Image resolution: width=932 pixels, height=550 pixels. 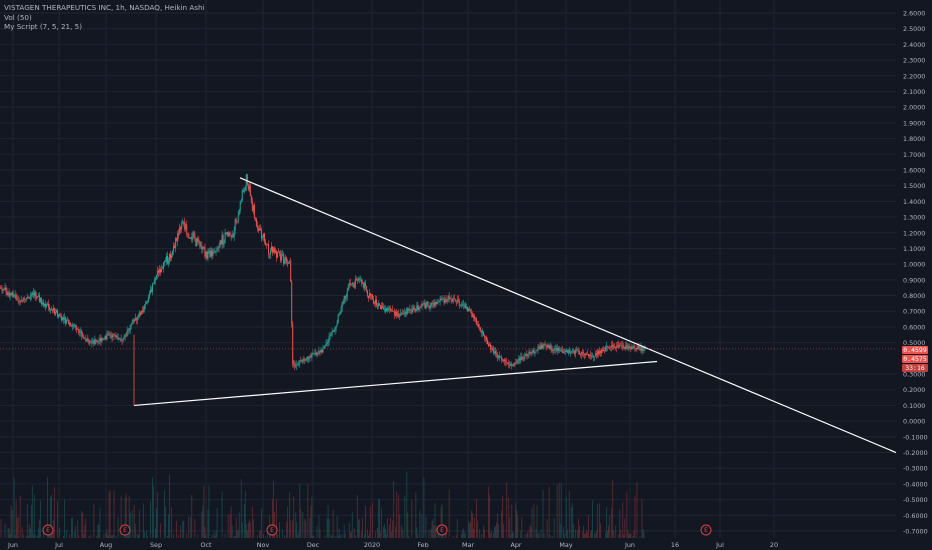 What do you see at coordinates (915, 359) in the screenshot?
I see `close-price-tag: 0.4575` at bounding box center [915, 359].